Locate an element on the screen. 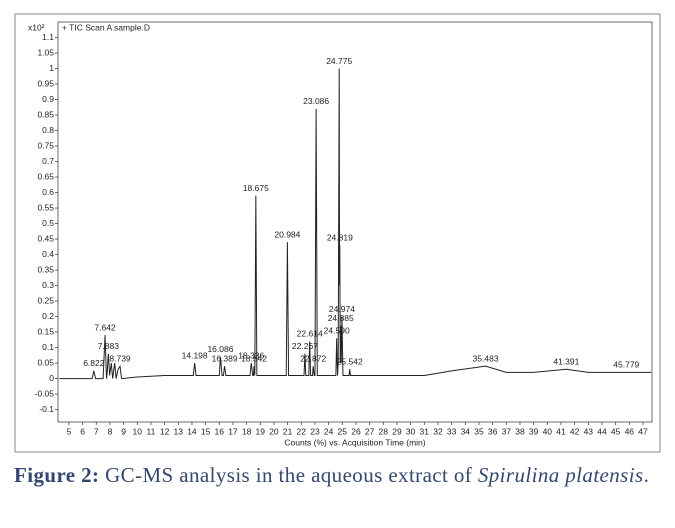 This screenshot has width=675, height=528. y-tick-label: 1.1 is located at coordinates (48, 37).